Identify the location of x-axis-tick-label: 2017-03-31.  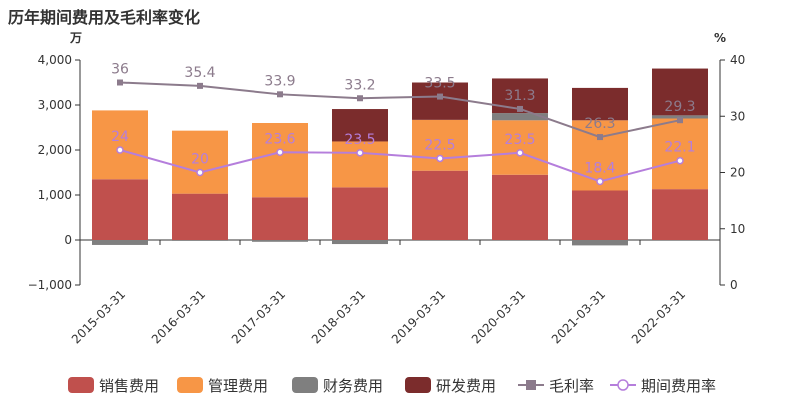
(258, 316).